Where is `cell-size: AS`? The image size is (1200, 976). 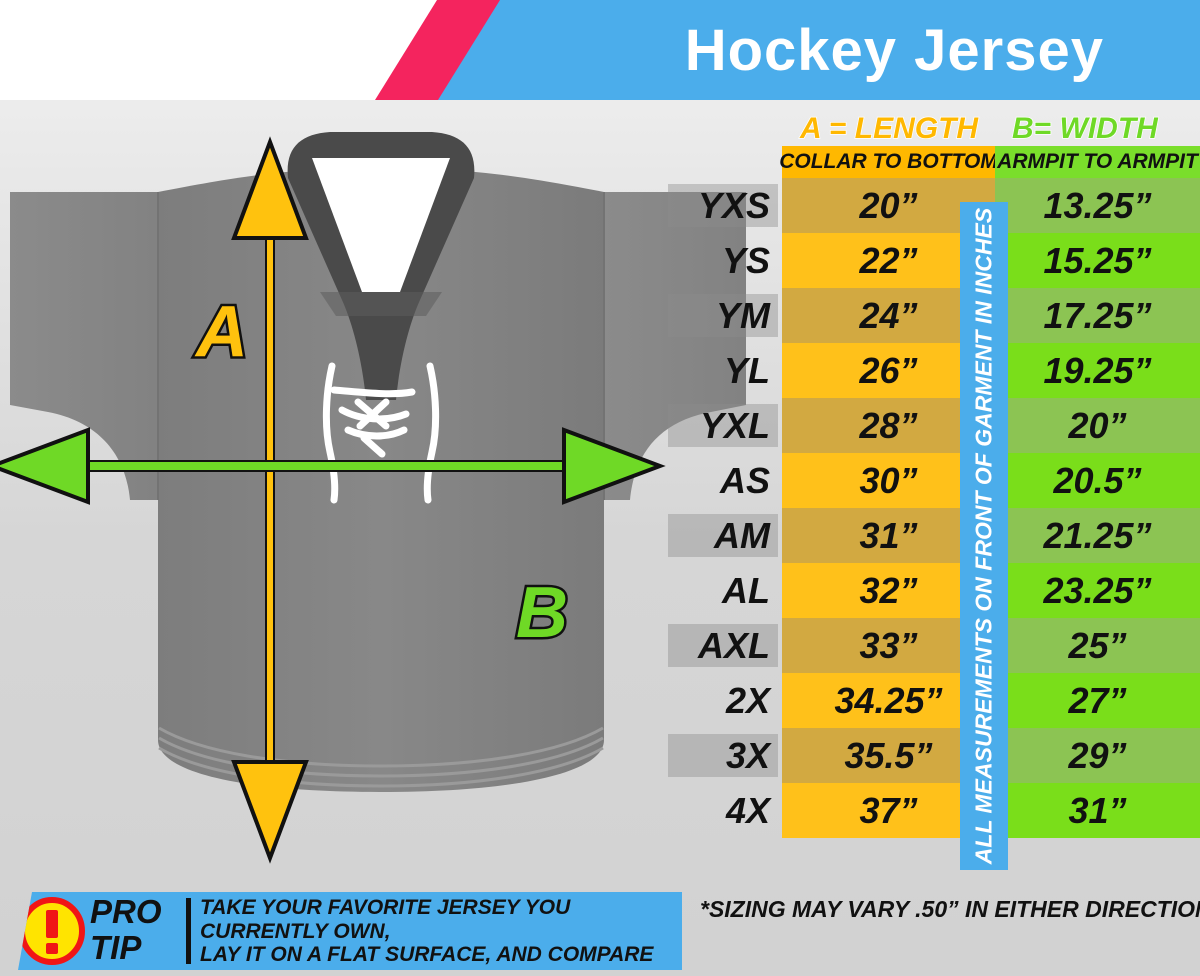
cell-size: AS is located at coordinates (744, 480).